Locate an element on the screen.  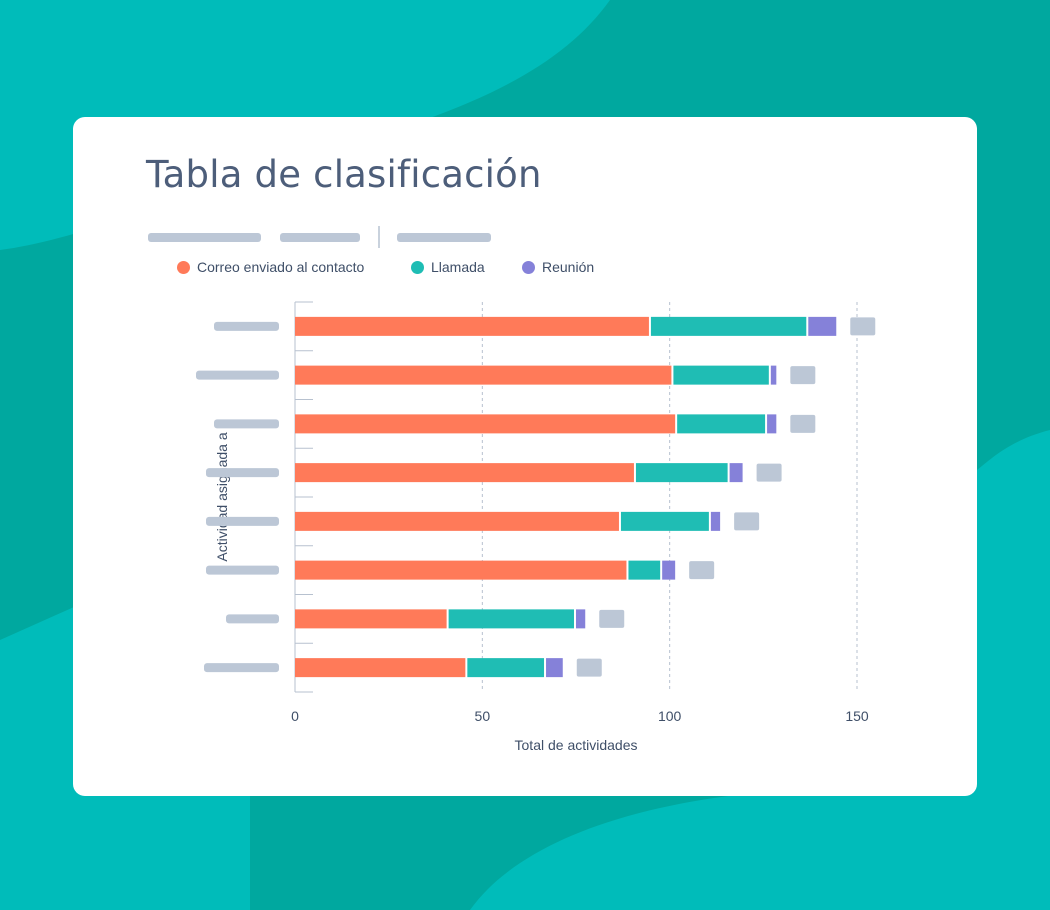
legend-label: Correo enviado al contacto is located at coordinates (281, 267).